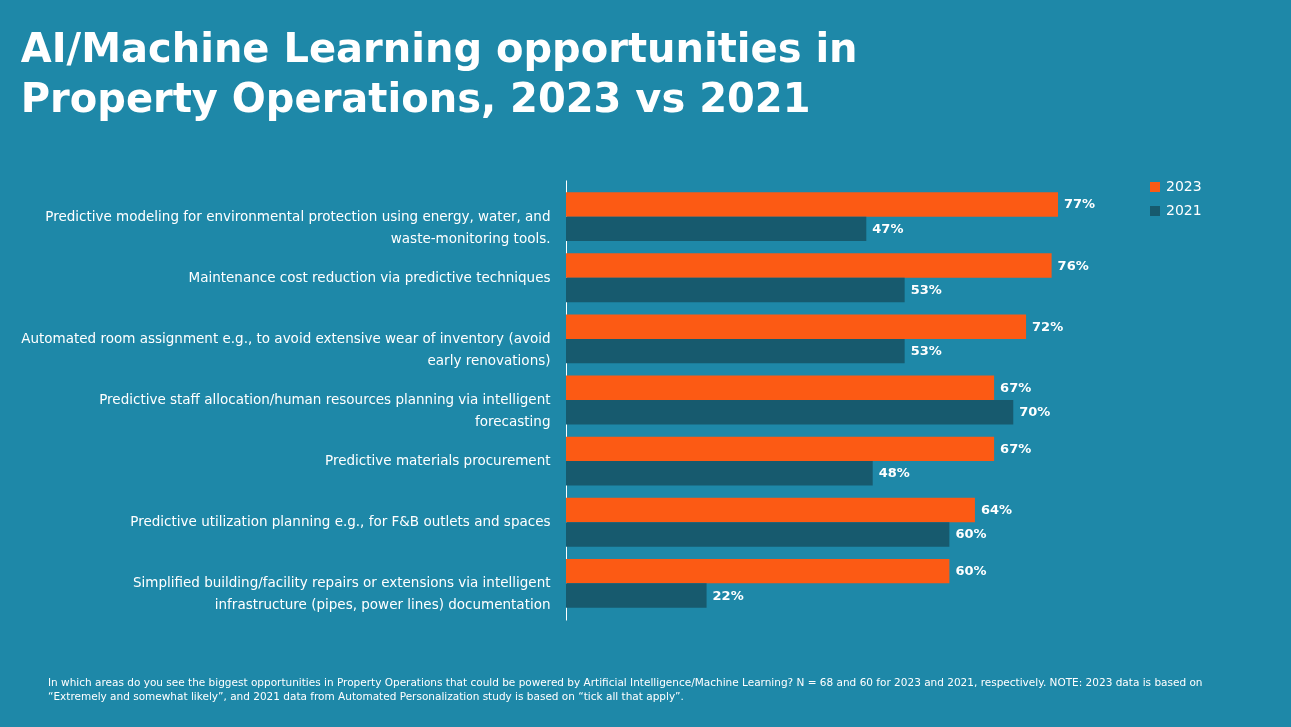 This screenshot has height=727, width=1291. Describe the element at coordinates (439, 73) in the screenshot. I see `chart-title: AI/Machine Learning opportunities in Property Operations, 2023 vs 2021` at that location.